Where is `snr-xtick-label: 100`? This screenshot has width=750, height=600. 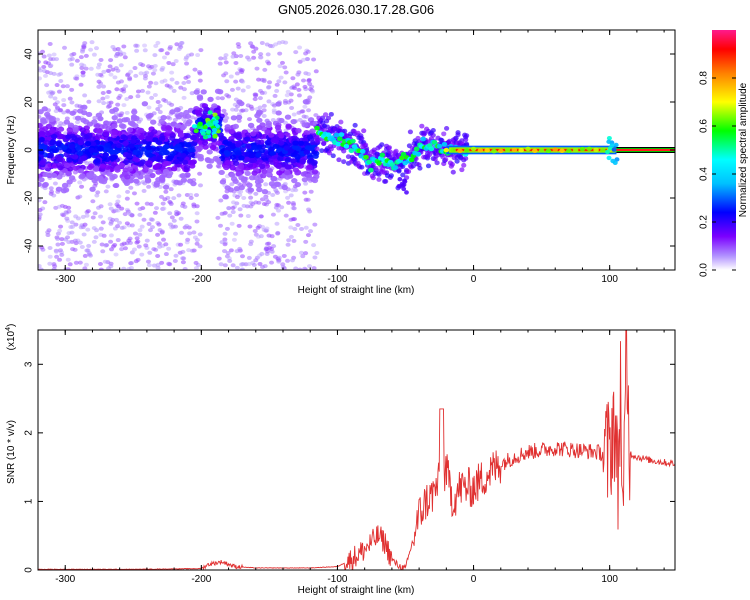 snr-xtick-label: 100 is located at coordinates (609, 579).